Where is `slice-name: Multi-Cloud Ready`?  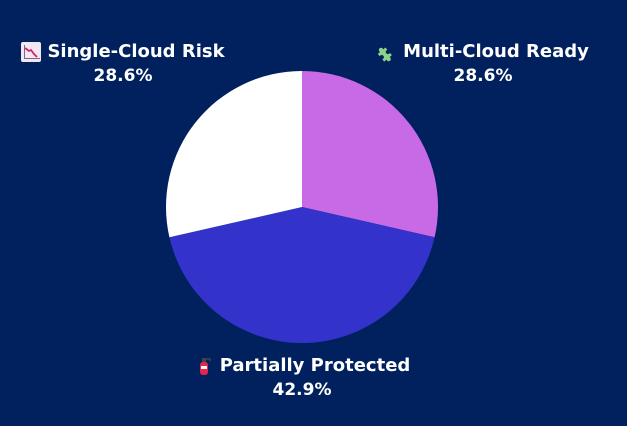 slice-name: Multi-Cloud Ready is located at coordinates (496, 51).